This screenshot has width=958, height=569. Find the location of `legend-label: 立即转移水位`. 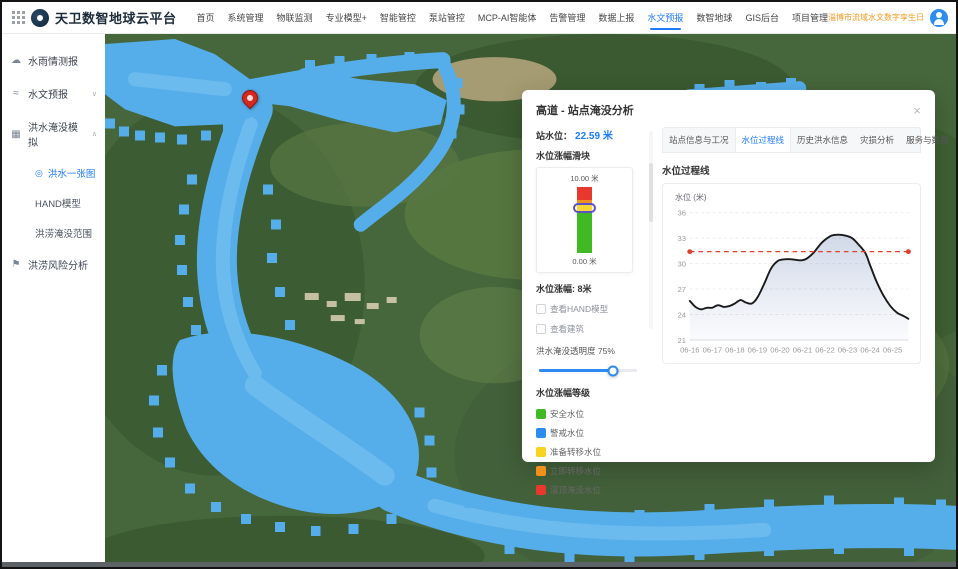

legend-label: 立即转移水位 is located at coordinates (576, 471).